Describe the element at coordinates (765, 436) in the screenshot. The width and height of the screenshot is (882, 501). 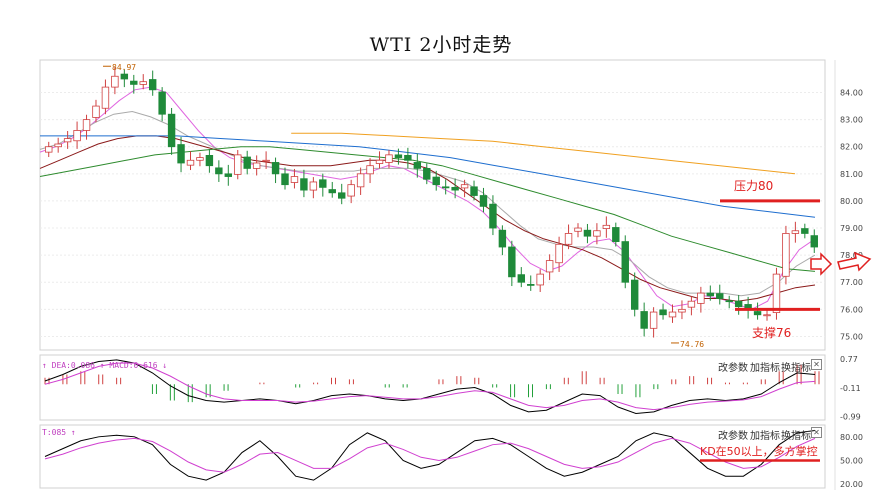
I see `add-indicator-button-kd: 加指标` at that location.